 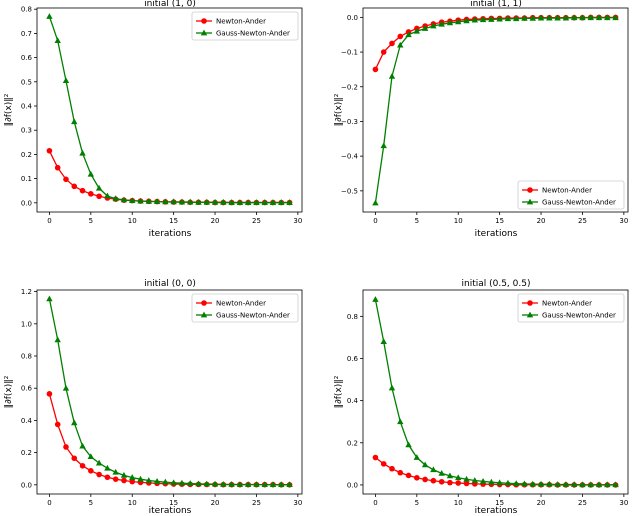 I want to click on y-tick-label: 0.2, so click(x=26, y=453).